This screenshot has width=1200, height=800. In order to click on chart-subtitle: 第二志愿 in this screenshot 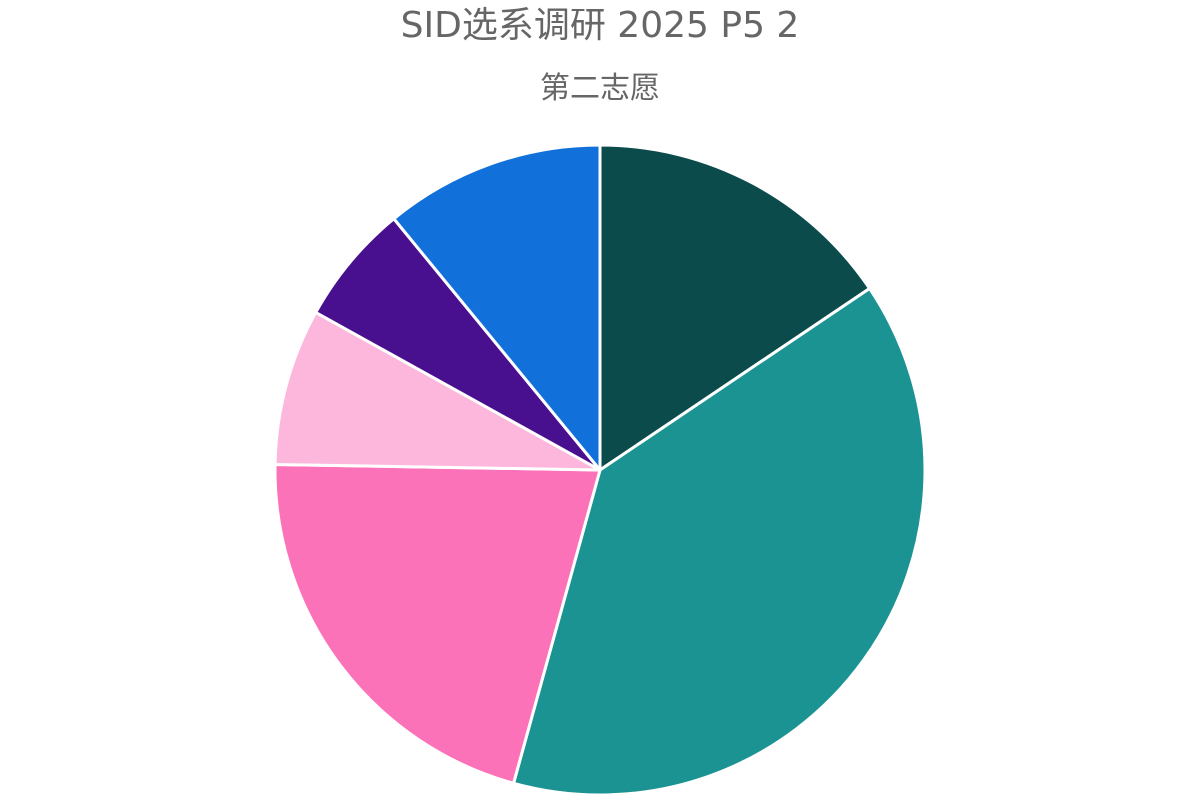, I will do `click(600, 88)`.